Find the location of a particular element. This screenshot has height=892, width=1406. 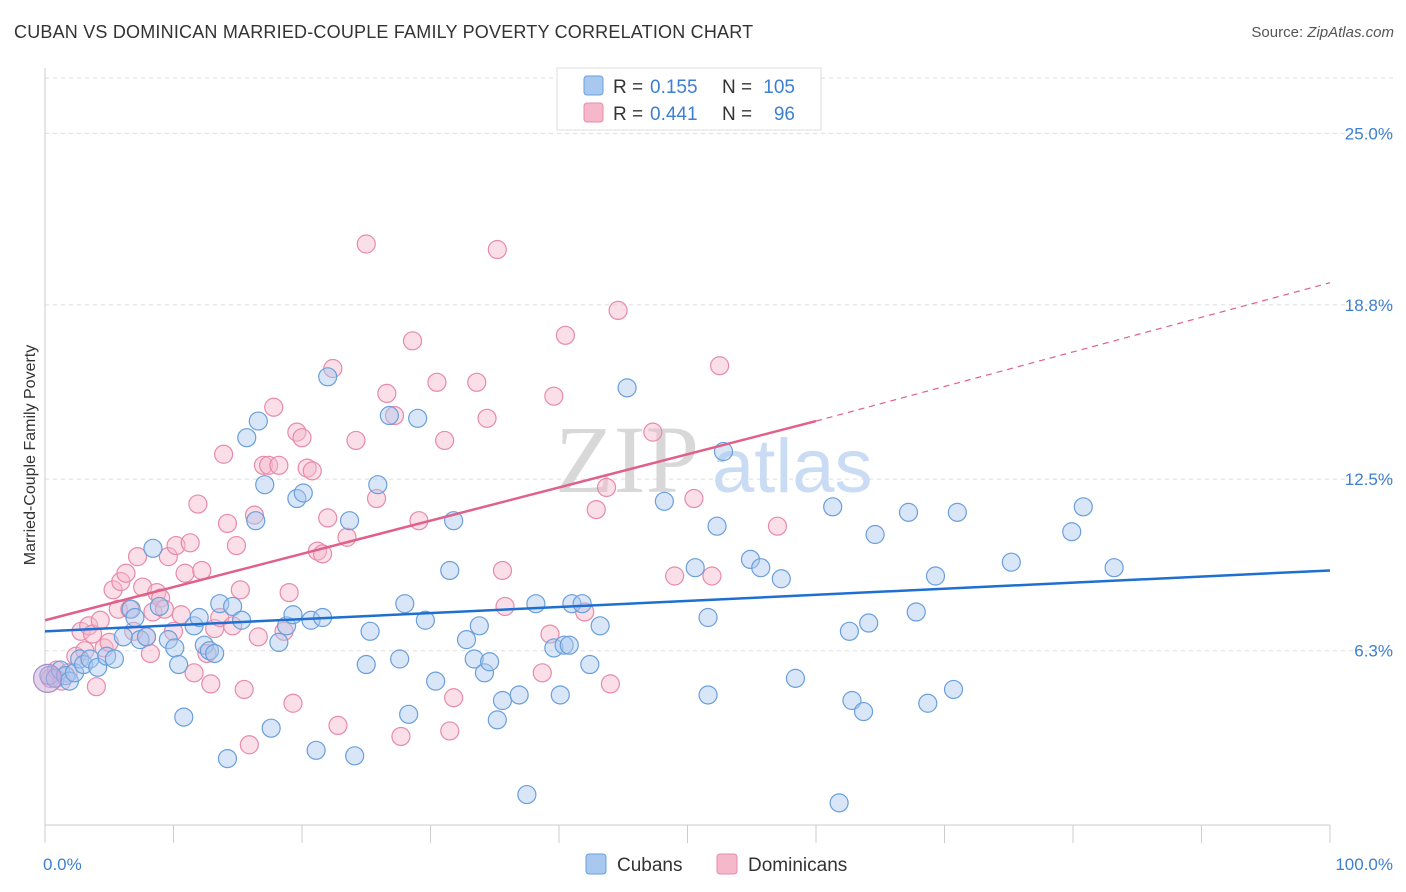

dominicans-n-value: 96 is located at coordinates (784, 114).